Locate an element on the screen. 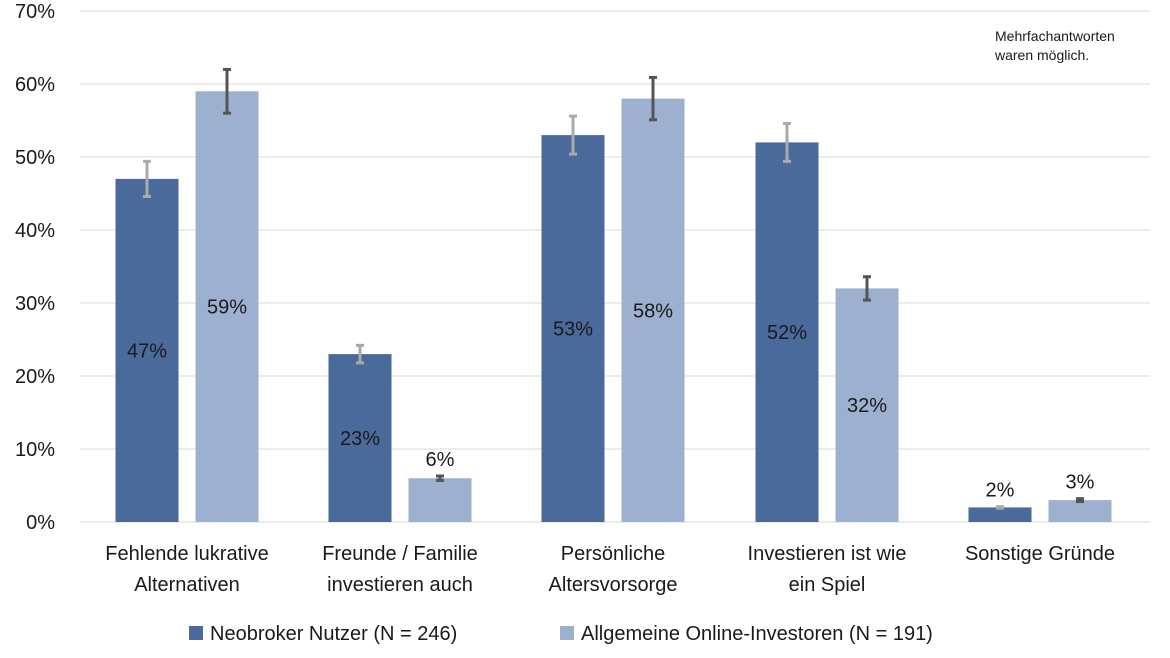 The width and height of the screenshot is (1170, 658). category-label: Altersvorsorge is located at coordinates (613, 585).